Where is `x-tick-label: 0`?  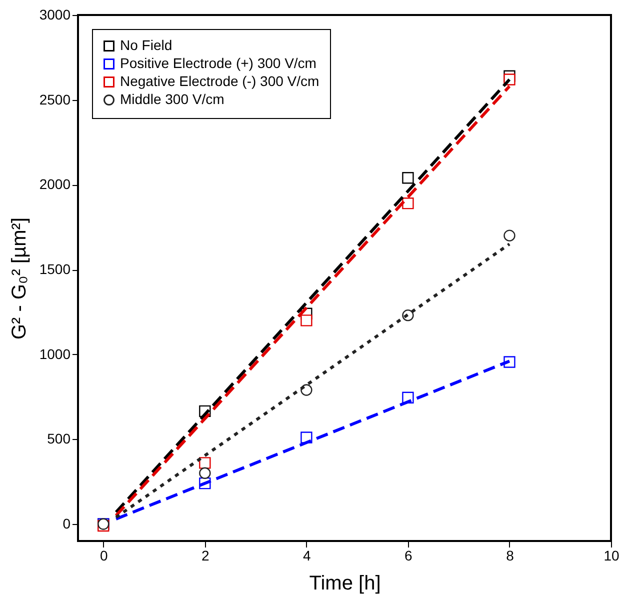 x-tick-label: 0 is located at coordinates (104, 556).